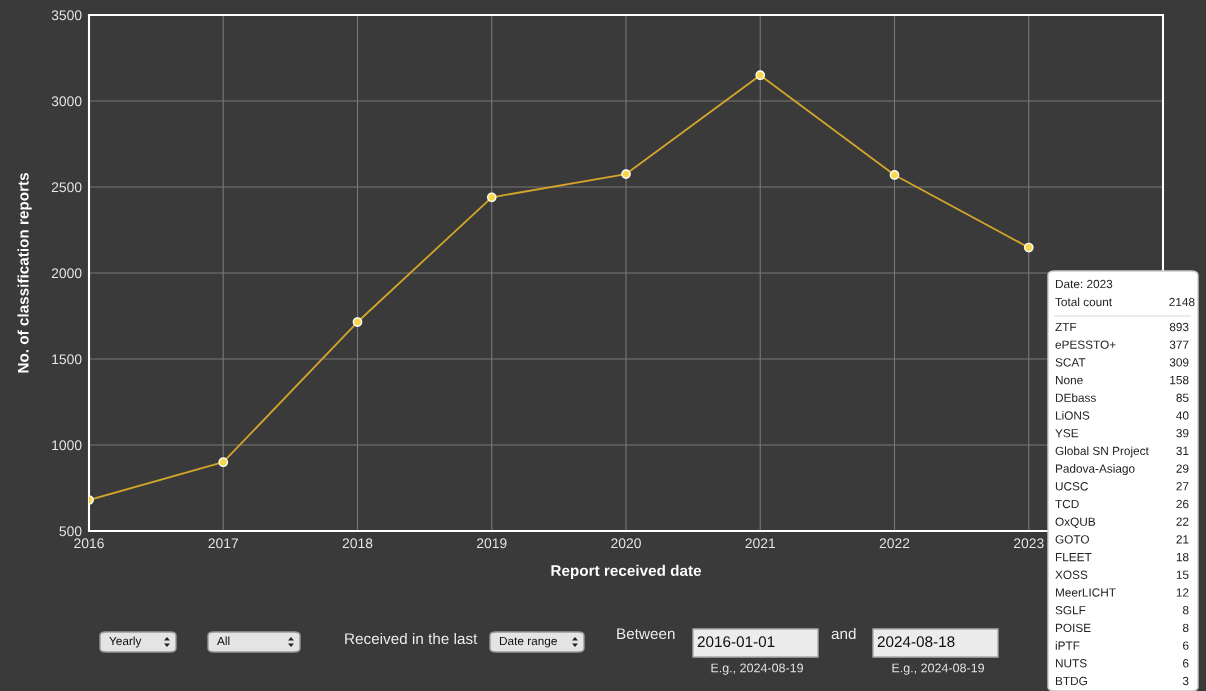 This screenshot has width=1206, height=691. What do you see at coordinates (66, 273) in the screenshot?
I see `y-tick-label: 2000` at bounding box center [66, 273].